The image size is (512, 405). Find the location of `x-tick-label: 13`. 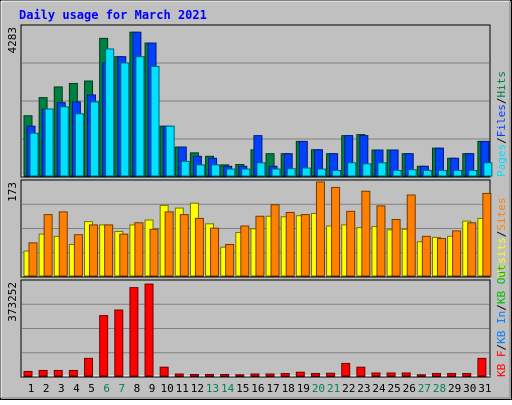

x-tick-label: 13 is located at coordinates (212, 388).